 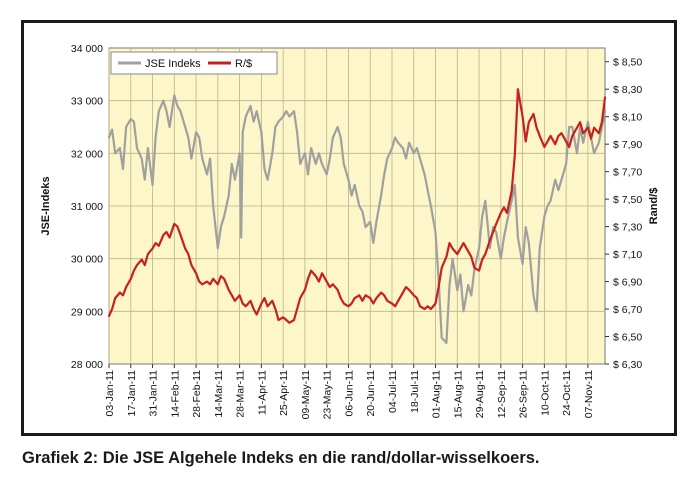 What do you see at coordinates (349, 393) in the screenshot?
I see `x-tick-label: 06-Jun-11` at bounding box center [349, 393].